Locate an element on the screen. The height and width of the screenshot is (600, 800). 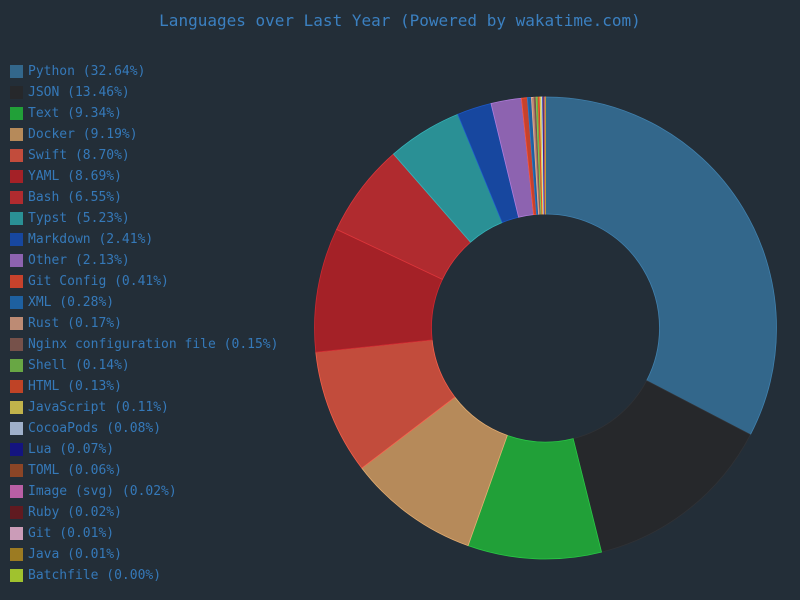
legend-label: Rust (0.17%) is located at coordinates (75, 323).